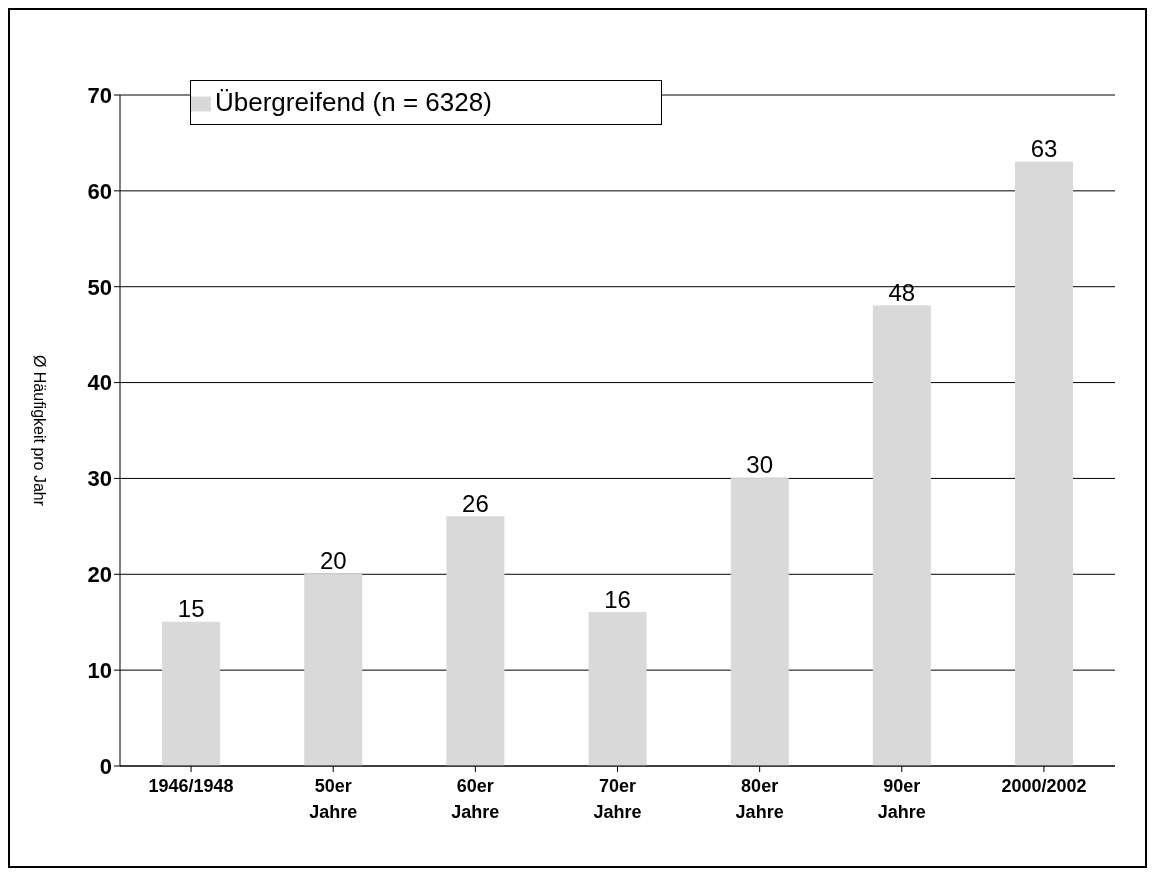 This screenshot has width=1155, height=876. What do you see at coordinates (333, 561) in the screenshot?
I see `data-label: 20` at bounding box center [333, 561].